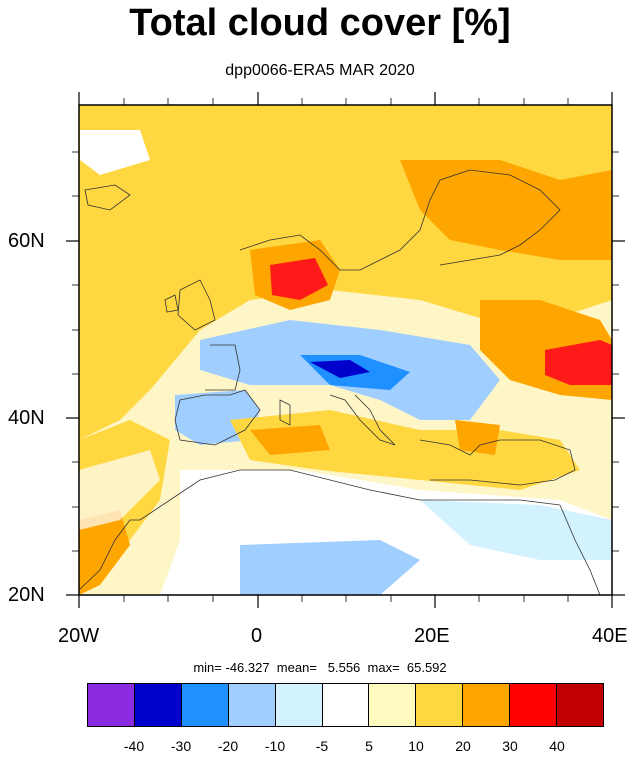 The width and height of the screenshot is (640, 761). What do you see at coordinates (79, 636) in the screenshot?
I see `lon-label-20w: 20W` at bounding box center [79, 636].